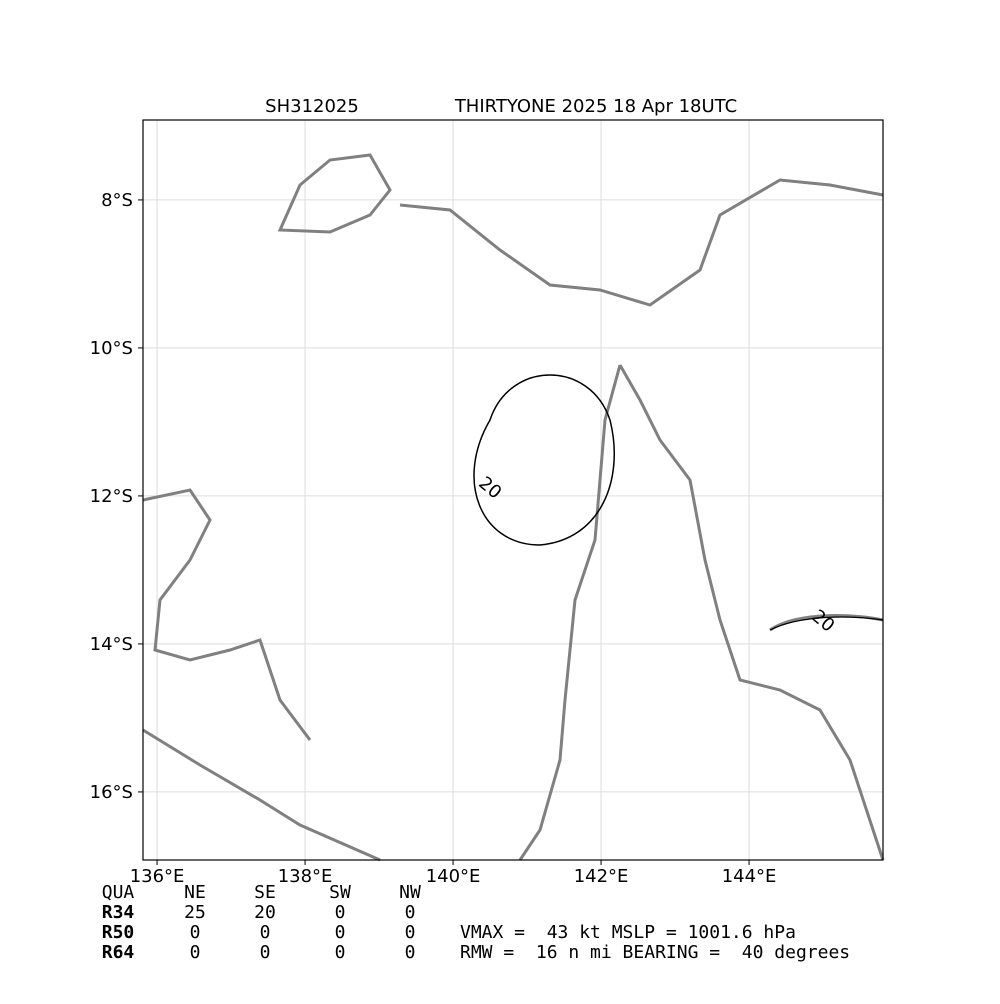 The image size is (1000, 1004). What do you see at coordinates (410, 892) in the screenshot?
I see `table-header: NW` at bounding box center [410, 892].